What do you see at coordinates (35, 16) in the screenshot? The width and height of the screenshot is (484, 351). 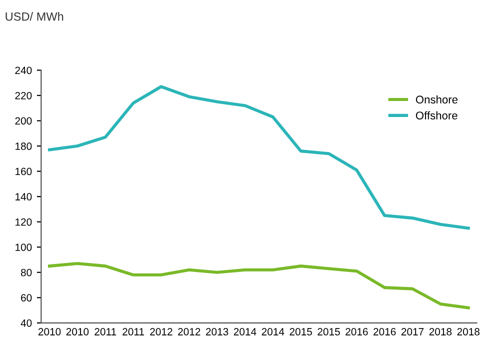 I see `y-axis-title: USD/ MWh` at bounding box center [35, 16].